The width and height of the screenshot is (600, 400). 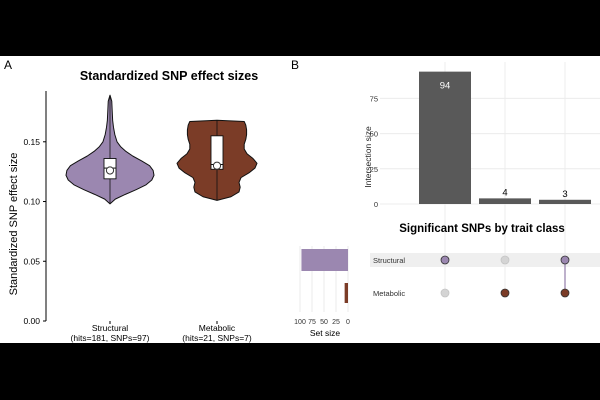 I want to click on structural-row-band, so click(x=485, y=260).